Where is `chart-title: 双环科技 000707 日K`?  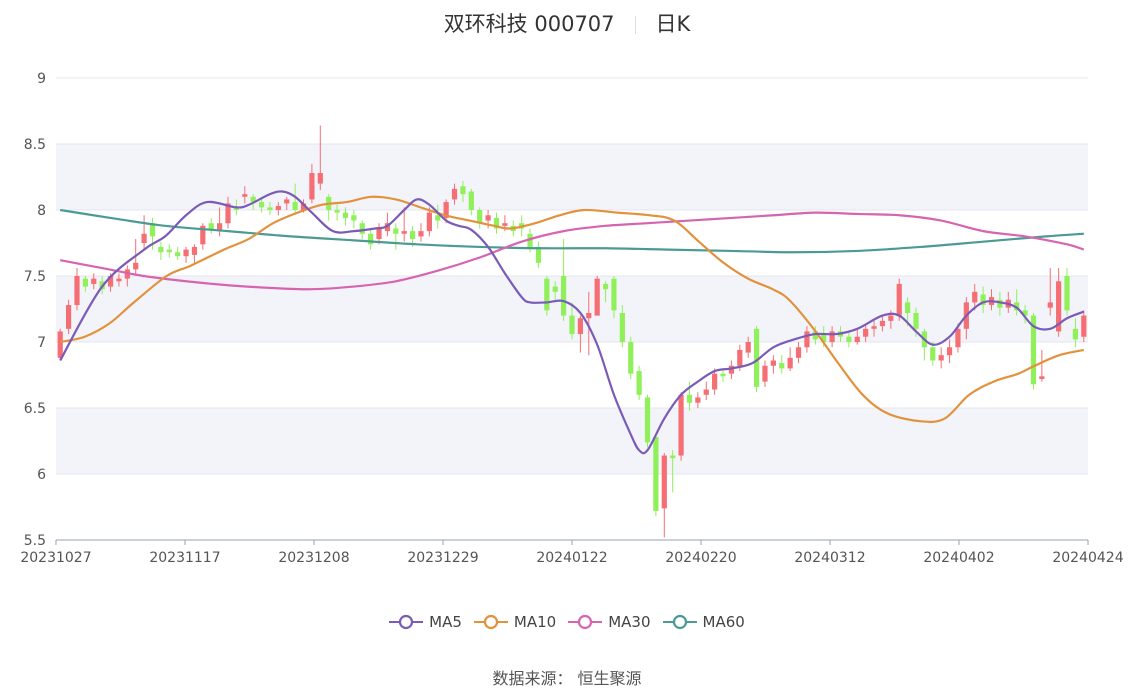
chart-title: 双环科技 000707 日K is located at coordinates (567, 23).